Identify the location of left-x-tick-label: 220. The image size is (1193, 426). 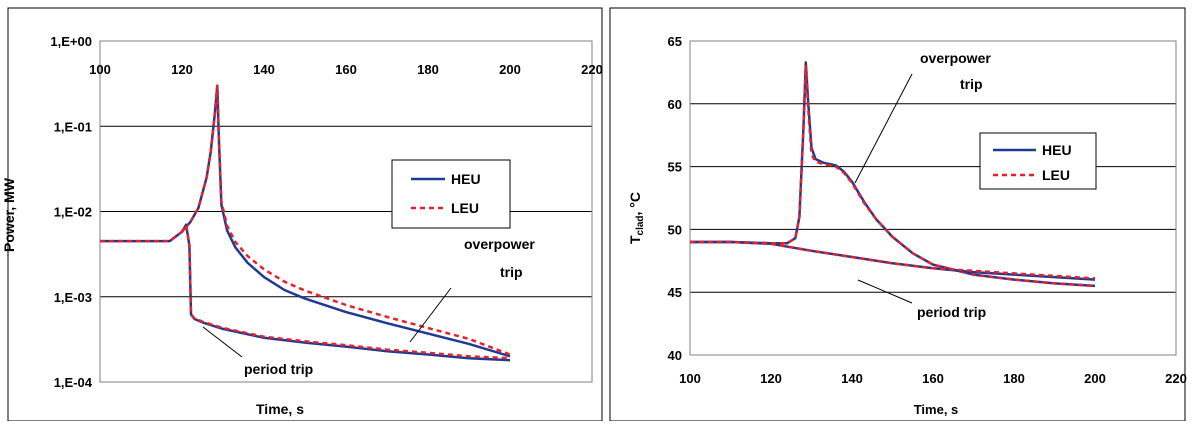
(592, 69).